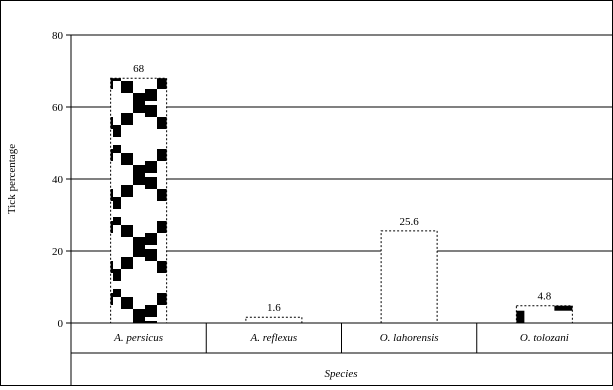  What do you see at coordinates (58, 36) in the screenshot?
I see `y-tick-label: 80` at bounding box center [58, 36].